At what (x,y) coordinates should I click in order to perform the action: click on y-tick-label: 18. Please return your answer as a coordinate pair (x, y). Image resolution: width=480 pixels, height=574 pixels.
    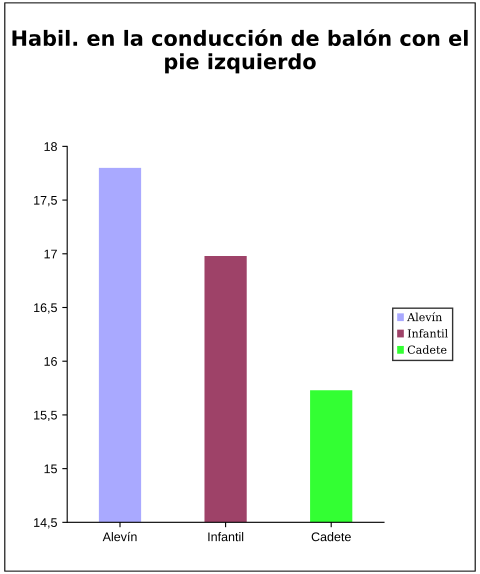
    Looking at the image, I should click on (50, 147).